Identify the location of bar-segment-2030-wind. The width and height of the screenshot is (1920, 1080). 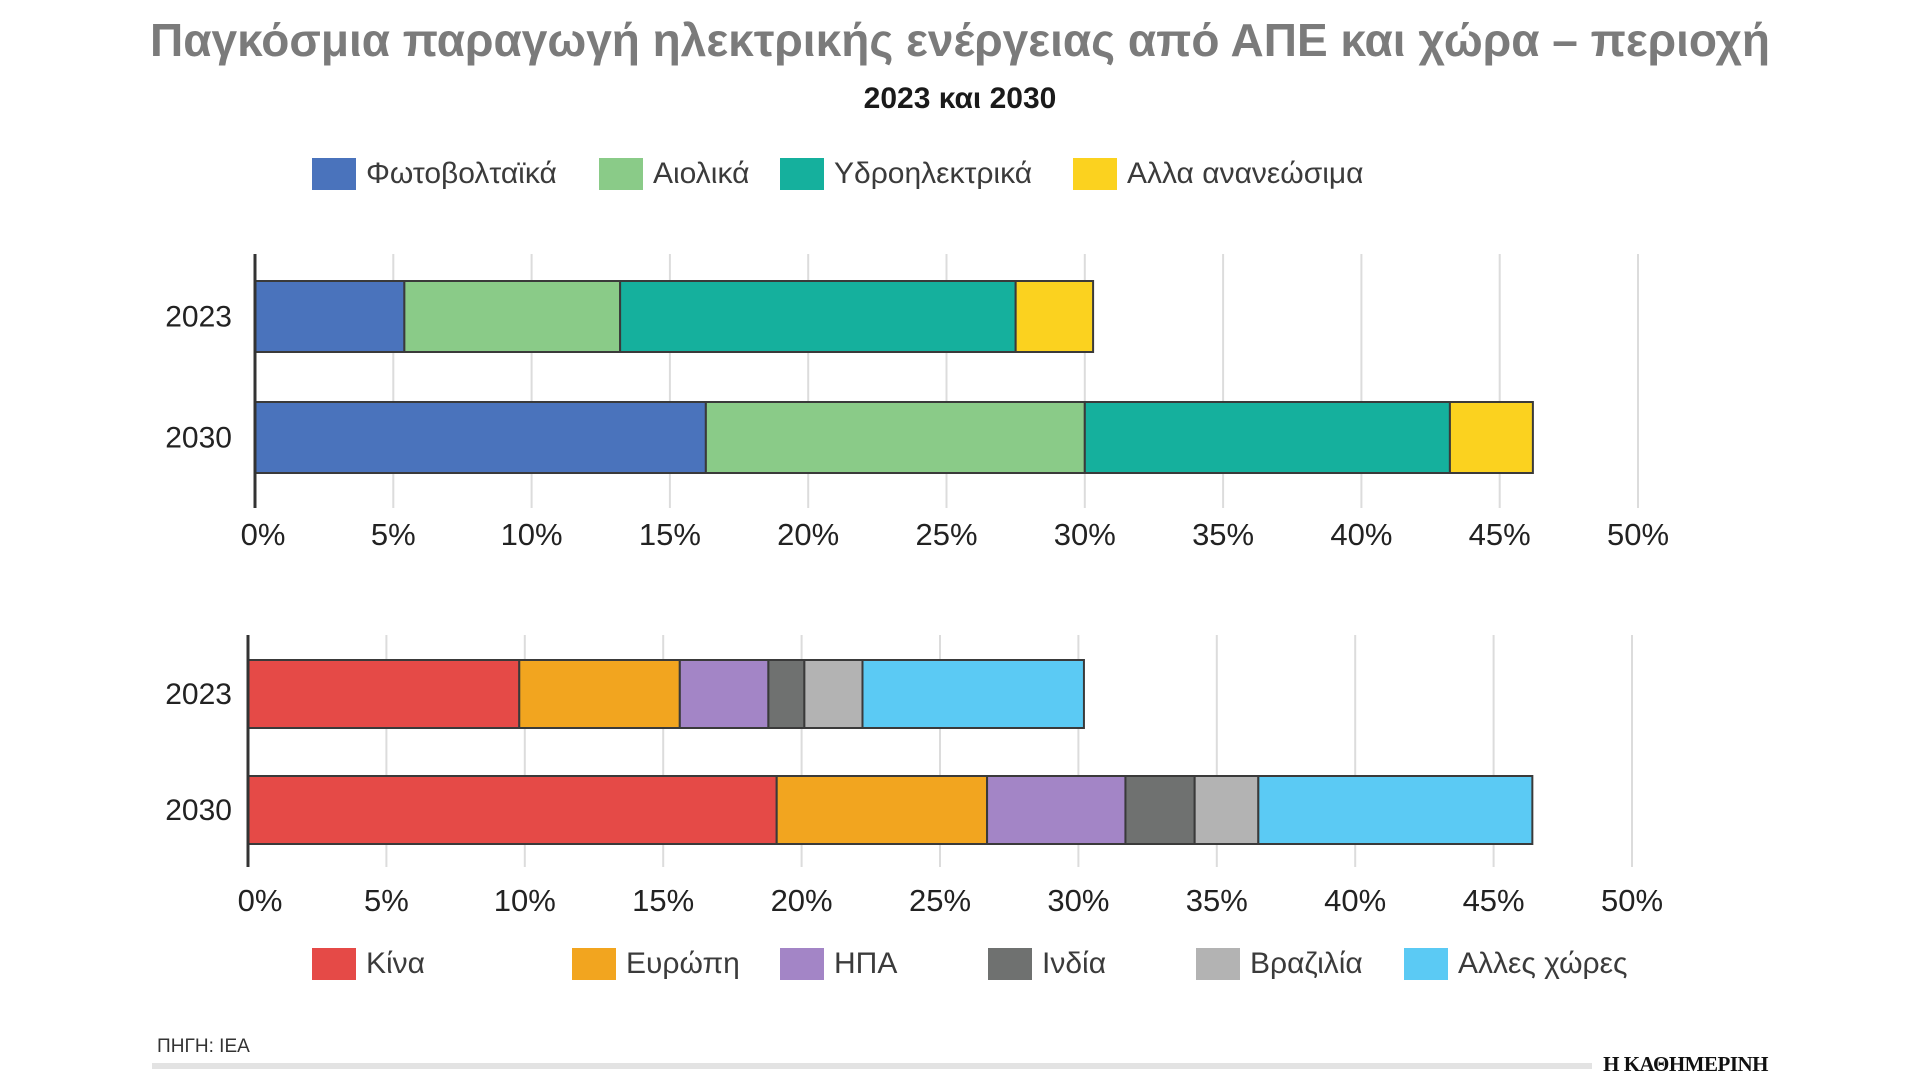
(895, 437).